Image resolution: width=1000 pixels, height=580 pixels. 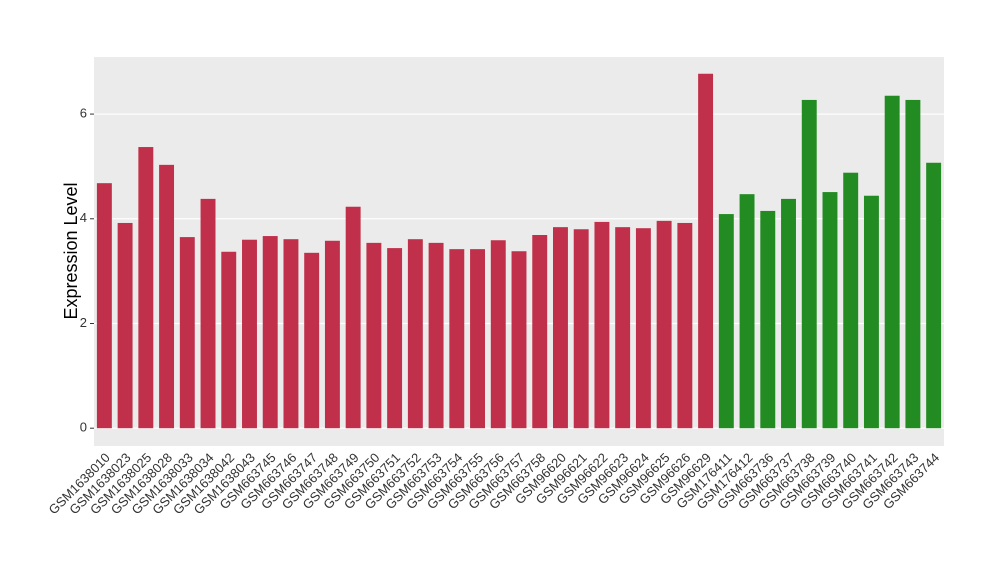 I want to click on y-tick-label: 6, so click(x=83, y=113).